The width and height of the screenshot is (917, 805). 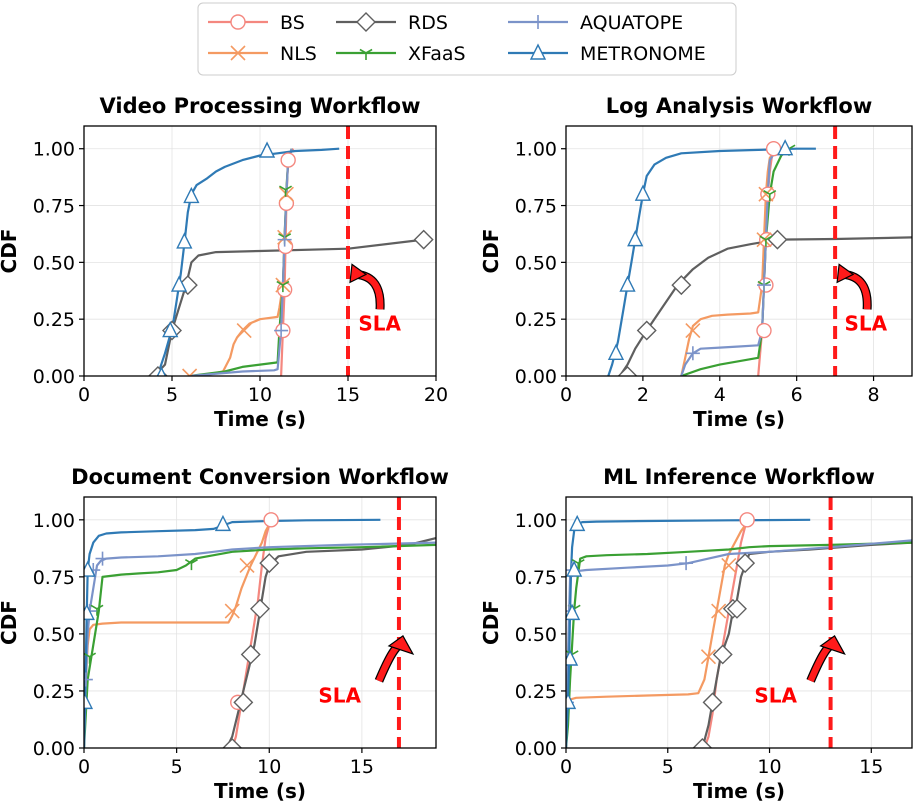 What do you see at coordinates (54, 320) in the screenshot?
I see `y-tick-label: 0.25` at bounding box center [54, 320].